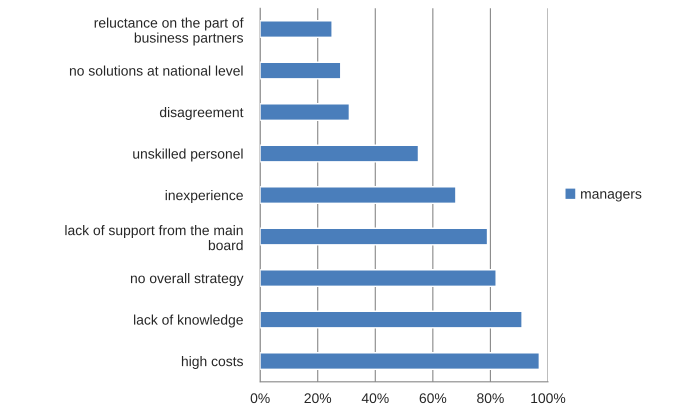 The height and width of the screenshot is (415, 674). What do you see at coordinates (212, 362) in the screenshot?
I see `y-tick-label: high costs` at bounding box center [212, 362].